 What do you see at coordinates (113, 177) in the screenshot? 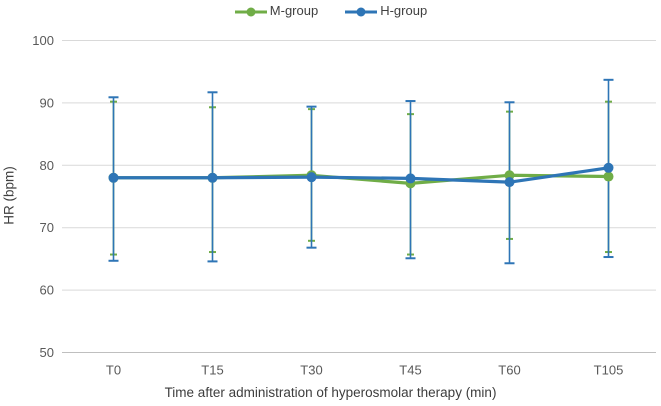
I see `data-point-h-group-T0` at bounding box center [113, 177].